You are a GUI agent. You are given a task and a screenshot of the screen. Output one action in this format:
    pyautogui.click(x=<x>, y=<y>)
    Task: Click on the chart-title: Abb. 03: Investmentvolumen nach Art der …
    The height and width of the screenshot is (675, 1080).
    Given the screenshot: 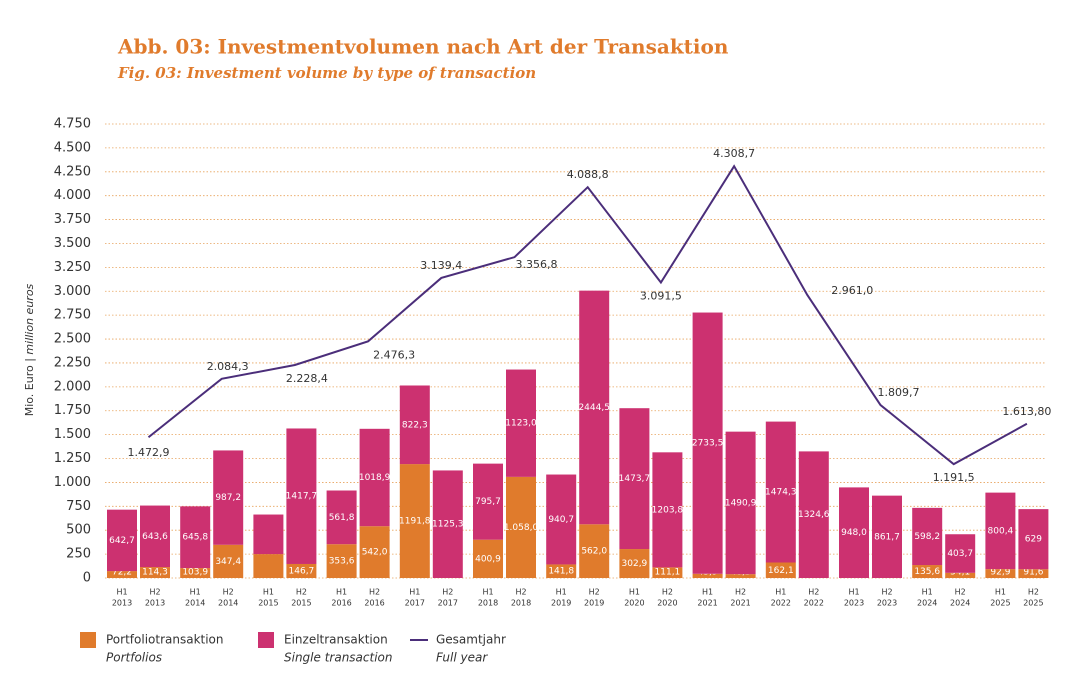 What is the action you would take?
    pyautogui.click(x=423, y=47)
    